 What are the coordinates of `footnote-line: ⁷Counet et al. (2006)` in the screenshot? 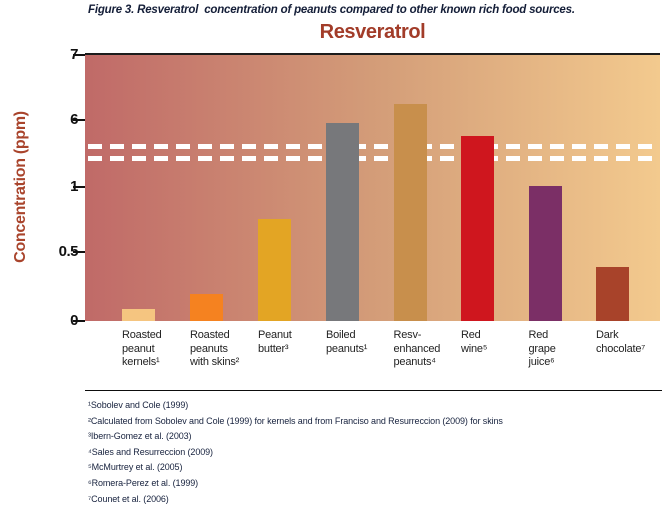 It's located at (128, 498).